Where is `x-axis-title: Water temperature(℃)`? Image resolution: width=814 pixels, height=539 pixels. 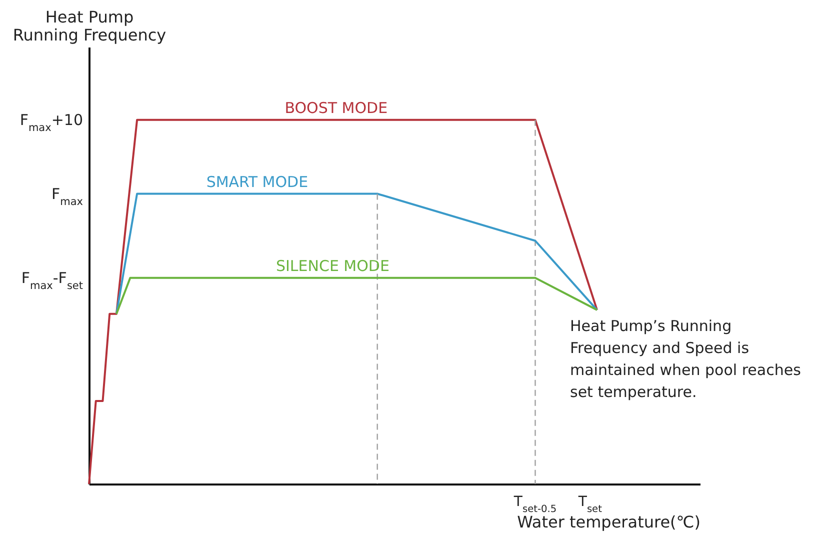
x-axis-title: Water temperature(℃) is located at coordinates (608, 522).